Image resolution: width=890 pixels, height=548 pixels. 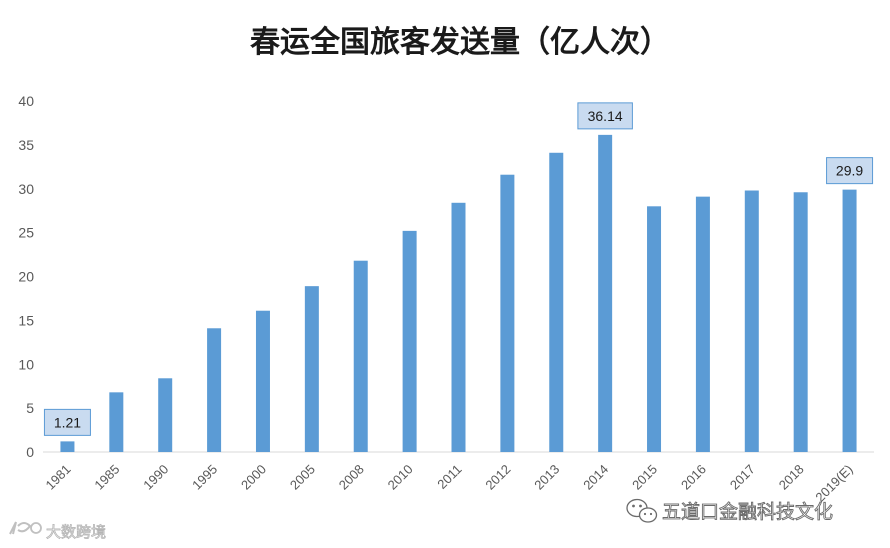 What do you see at coordinates (497, 477) in the screenshot?
I see `x-tick-label: 2012` at bounding box center [497, 477].